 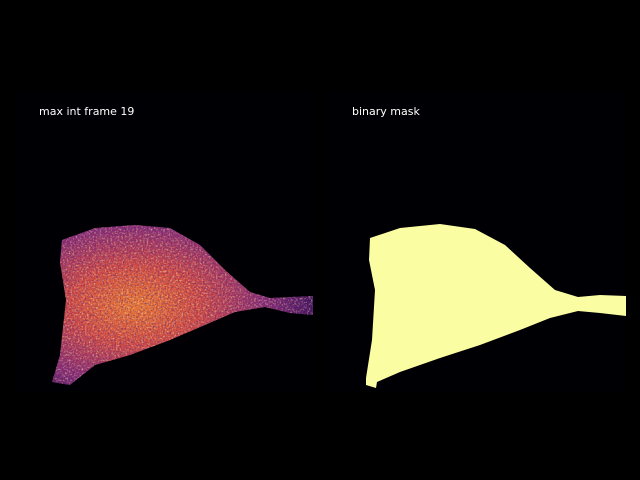 What do you see at coordinates (496, 306) in the screenshot?
I see `mask-region` at bounding box center [496, 306].